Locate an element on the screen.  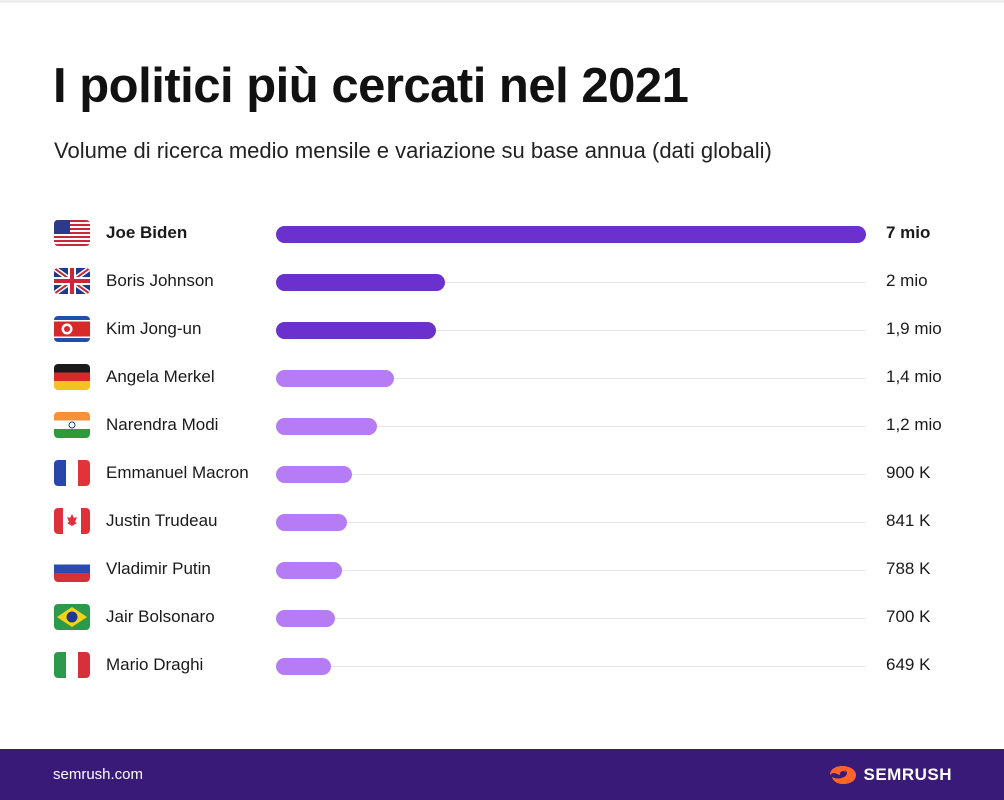
value-label: 649 K is located at coordinates (908, 664).